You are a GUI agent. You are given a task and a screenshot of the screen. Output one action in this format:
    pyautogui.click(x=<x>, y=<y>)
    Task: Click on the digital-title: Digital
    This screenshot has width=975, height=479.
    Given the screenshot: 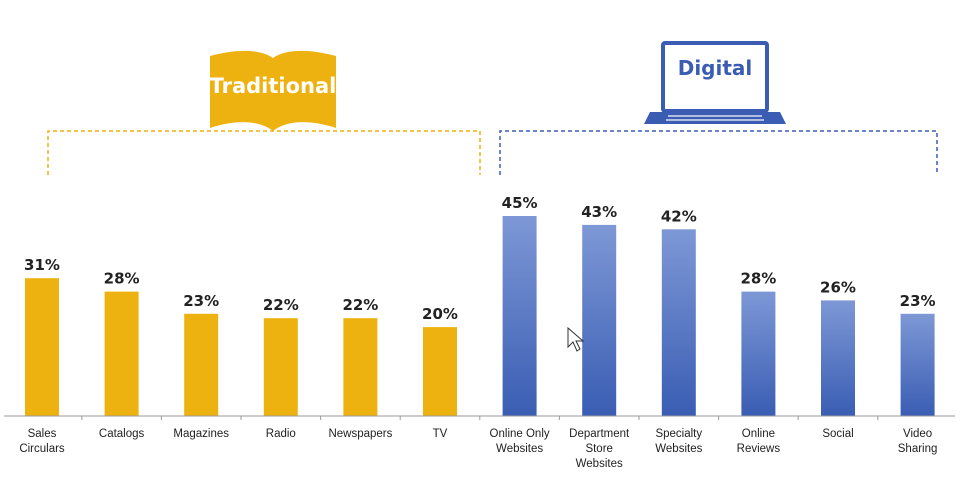 What is the action you would take?
    pyautogui.click(x=715, y=68)
    